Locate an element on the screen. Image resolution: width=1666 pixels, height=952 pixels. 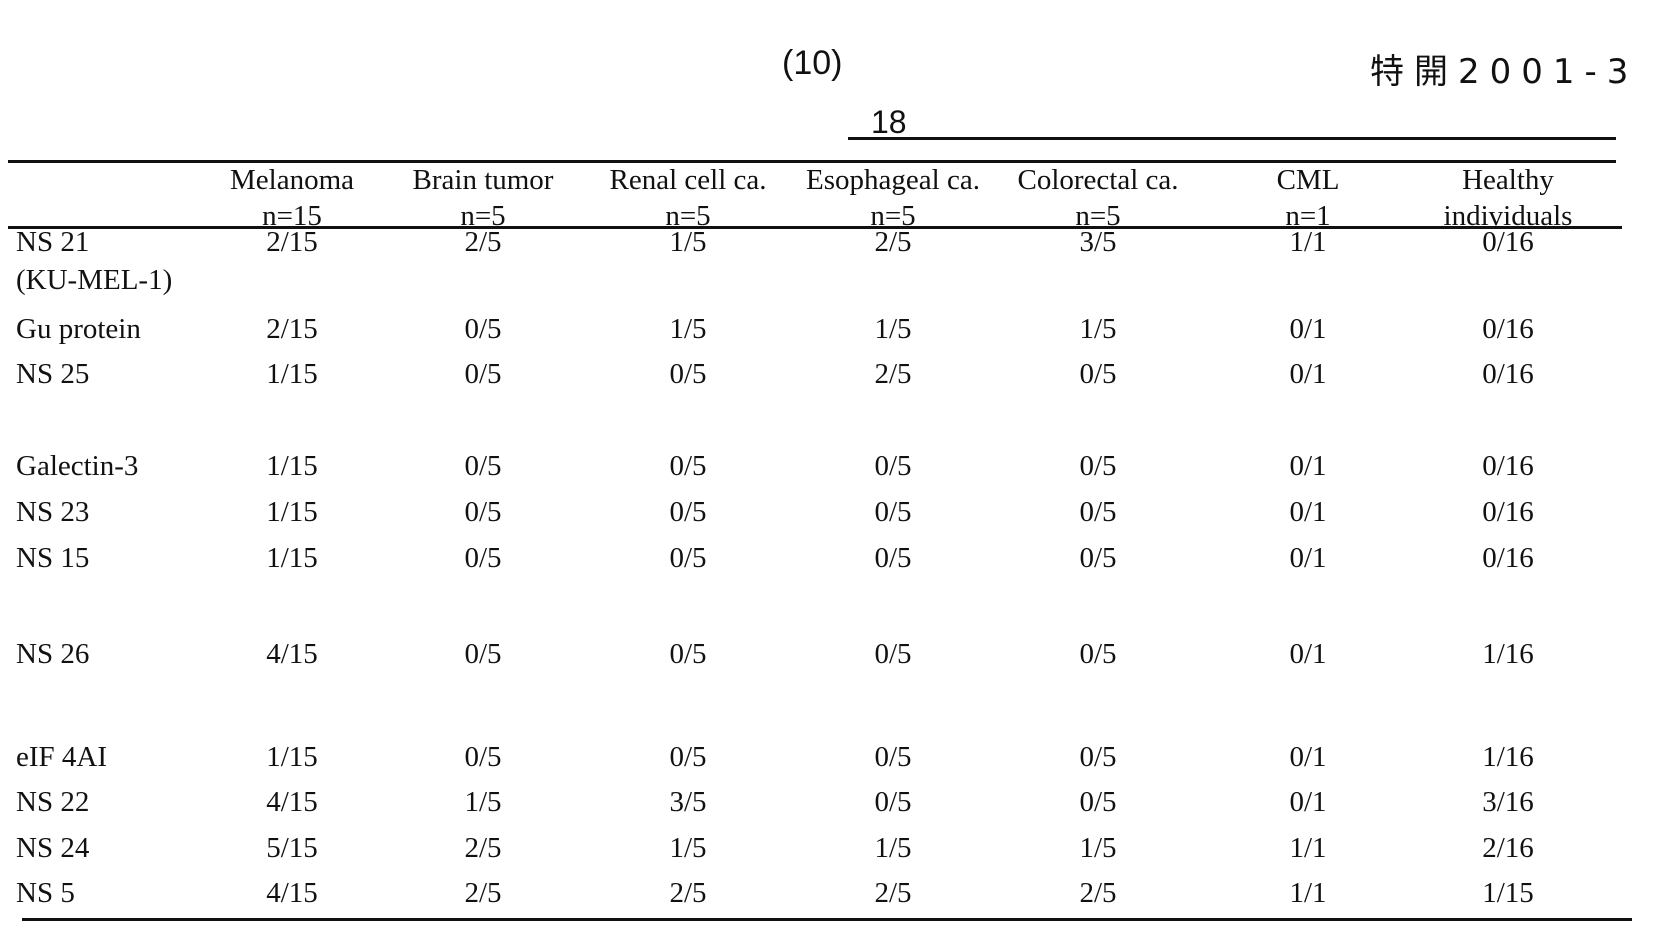
table-bottom-rule is located at coordinates (827, 919).